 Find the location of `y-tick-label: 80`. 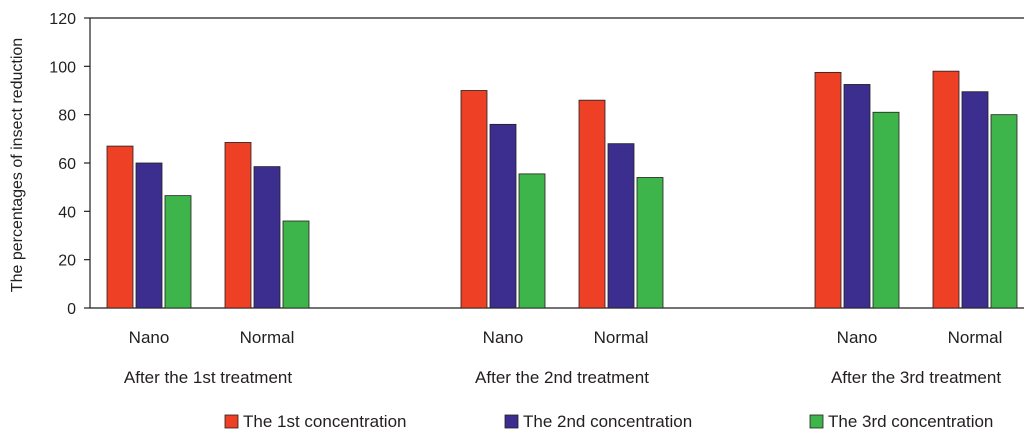

y-tick-label: 80 is located at coordinates (67, 116).